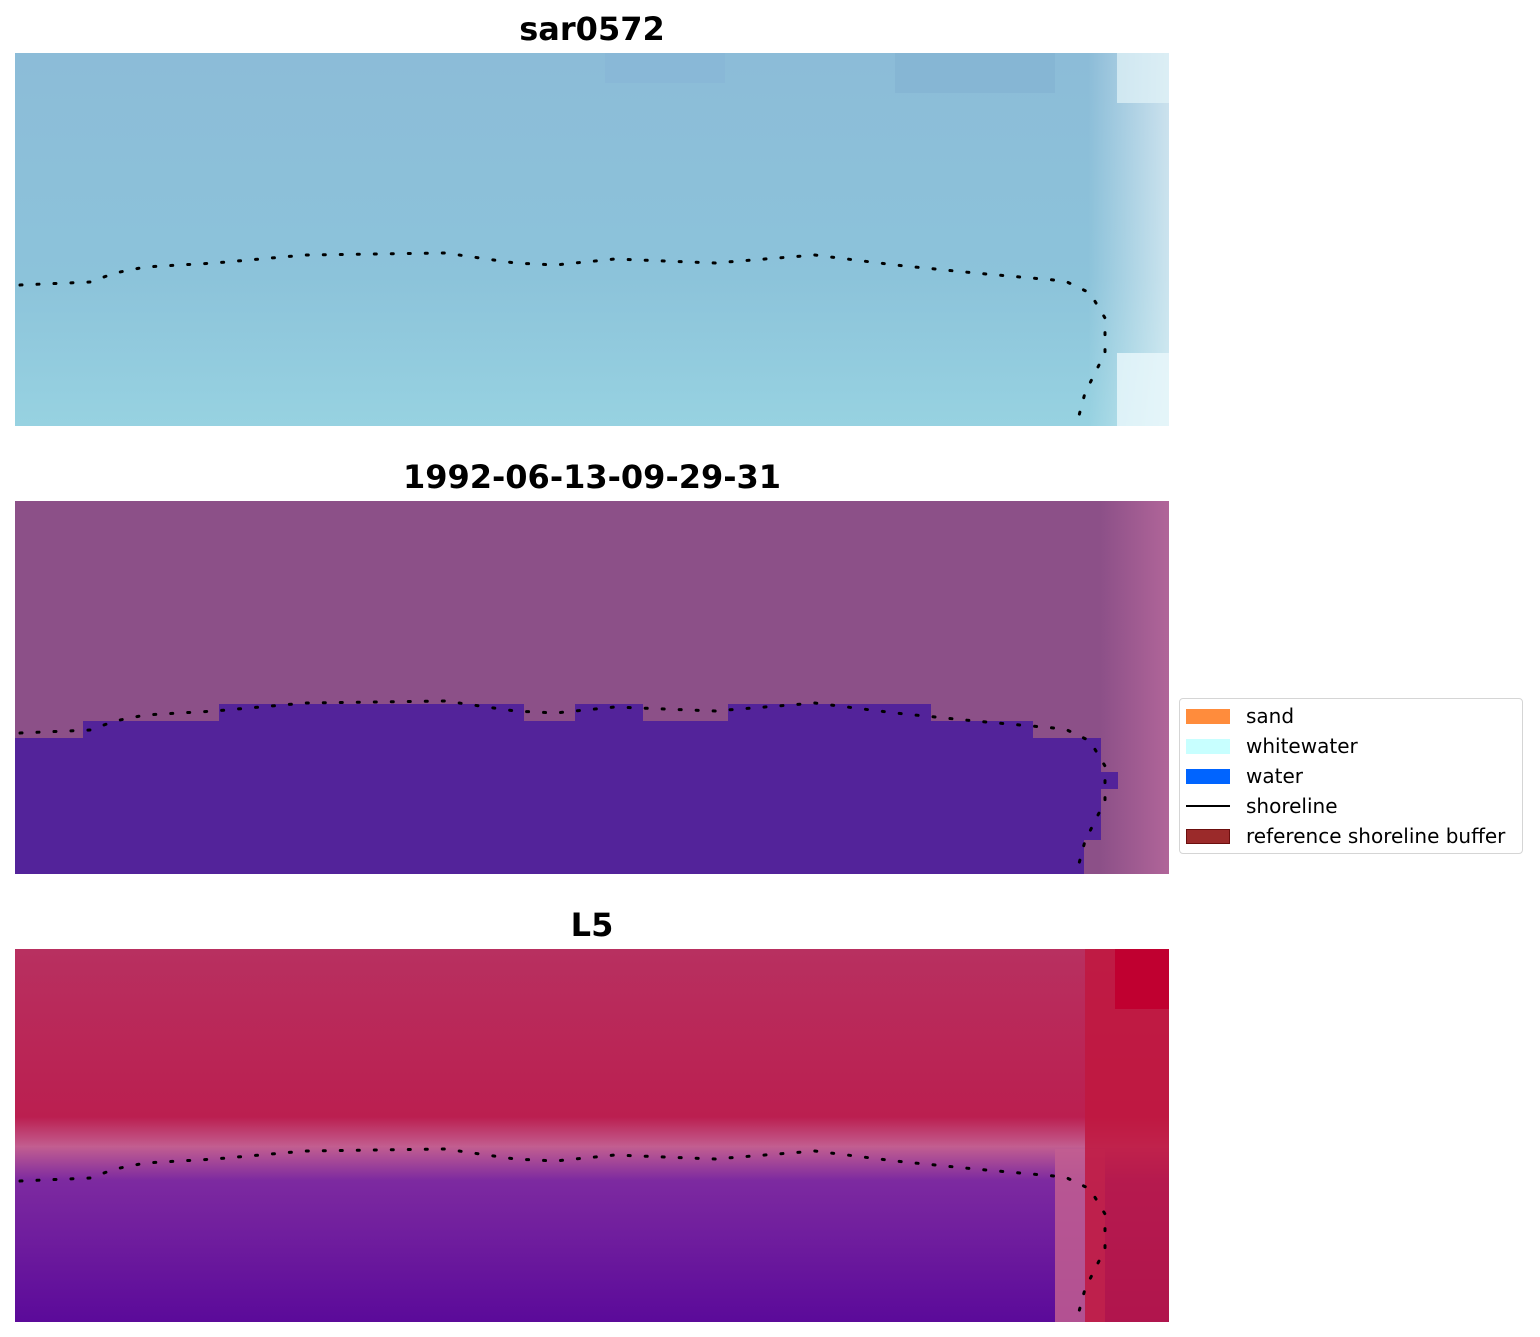 Image resolution: width=1540 pixels, height=1337 pixels. Describe the element at coordinates (592, 477) in the screenshot. I see `panel-title-classified: 1992-06-13-09-29-31` at that location.